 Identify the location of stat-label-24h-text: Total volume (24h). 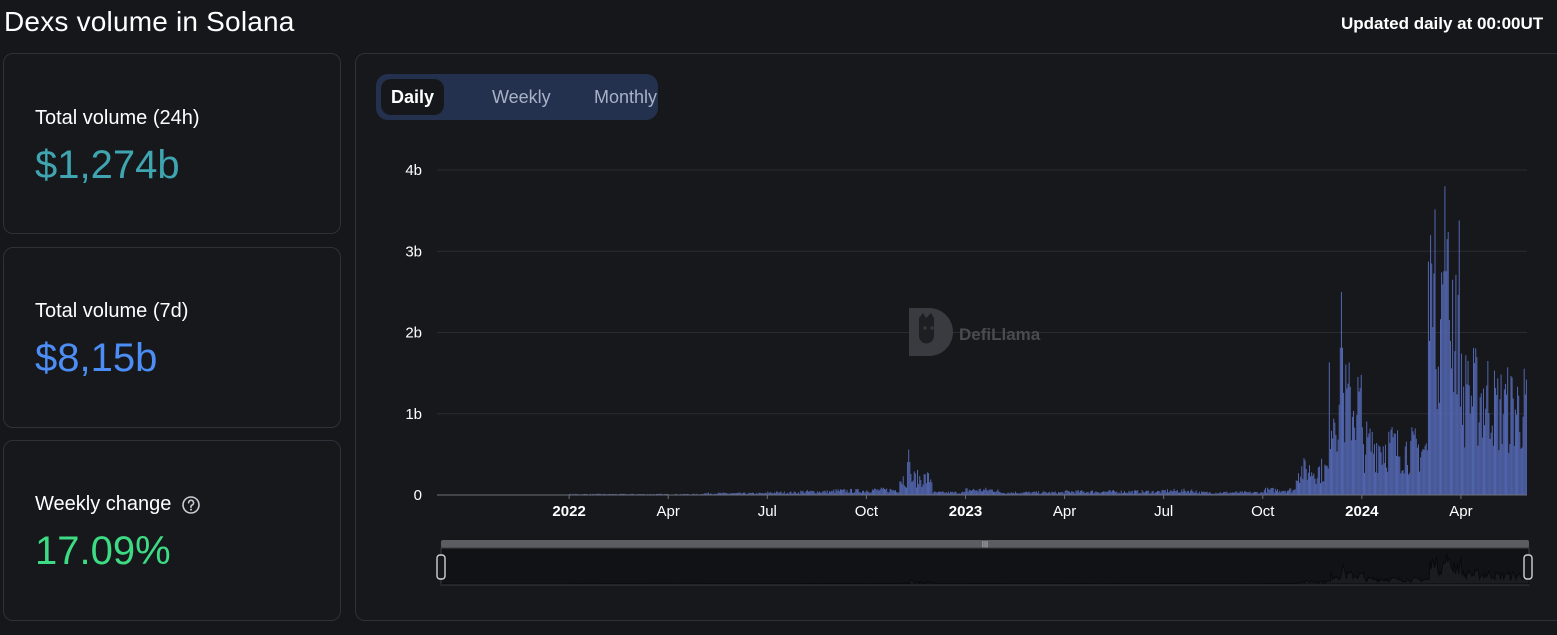
(117, 118).